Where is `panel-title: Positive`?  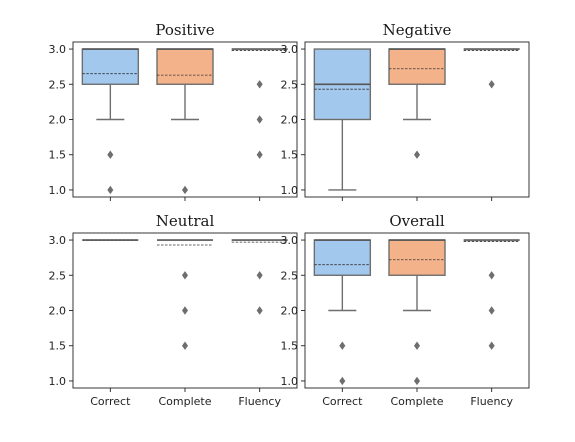 panel-title: Positive is located at coordinates (184, 30).